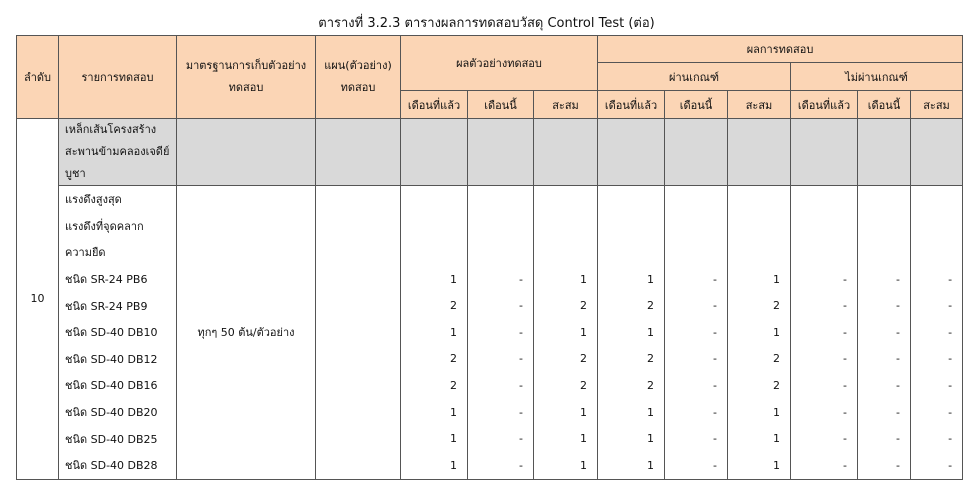 This screenshot has height=486, width=973. I want to click on header-cell: มาตรฐานการเก็บตัวอย่าง ทดสอบ, so click(246, 77).